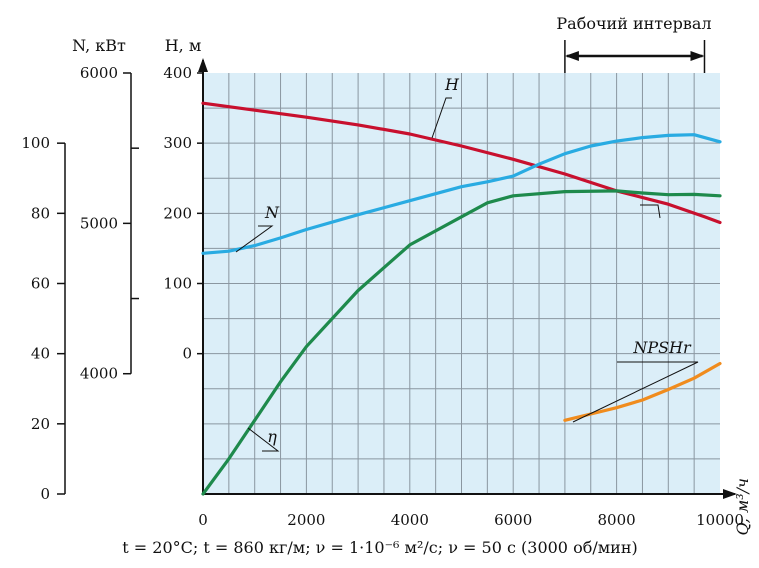 The image size is (759, 568). I want to click on efficiency-tick-label: 80, so click(40, 213).